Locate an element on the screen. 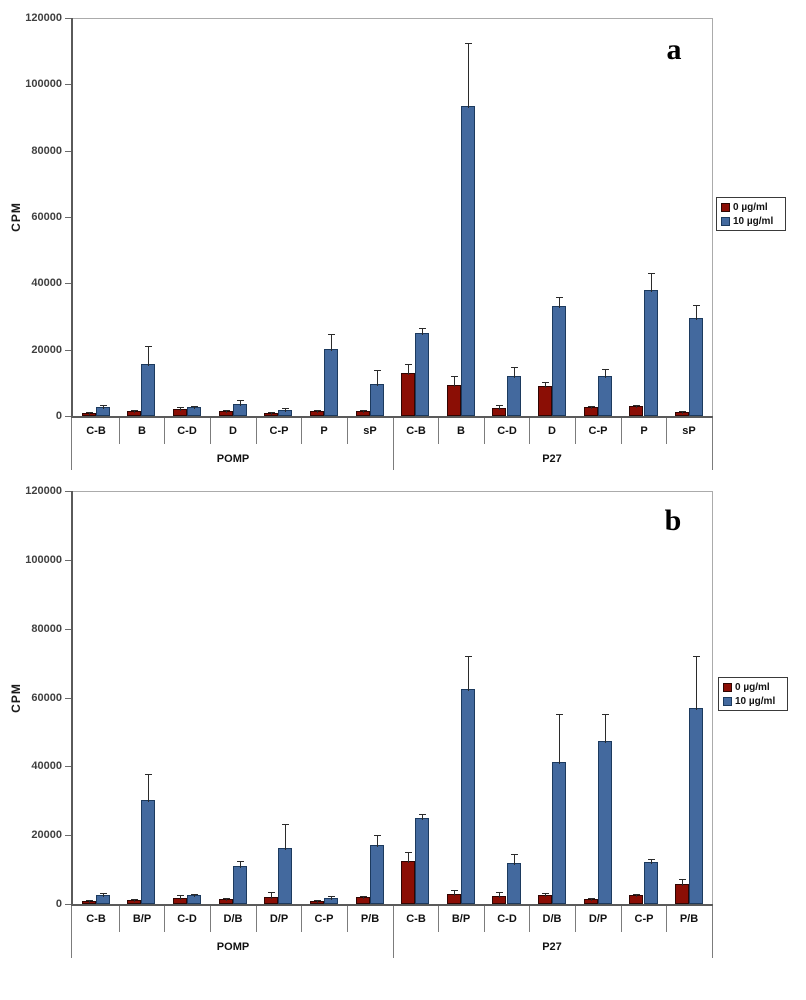 Image resolution: width=806 pixels, height=1000 pixels. category-label: P/B is located at coordinates (689, 919).